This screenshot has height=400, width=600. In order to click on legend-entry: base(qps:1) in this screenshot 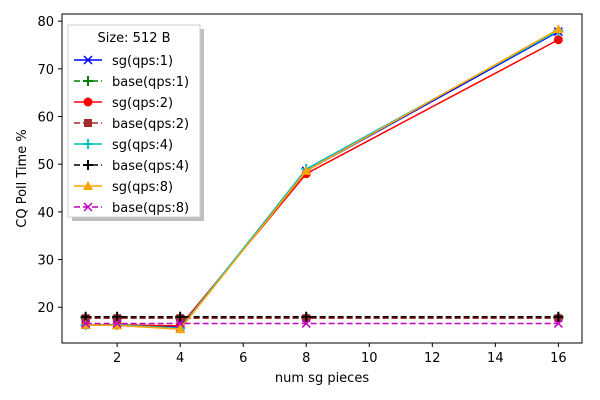, I will do `click(131, 82)`.